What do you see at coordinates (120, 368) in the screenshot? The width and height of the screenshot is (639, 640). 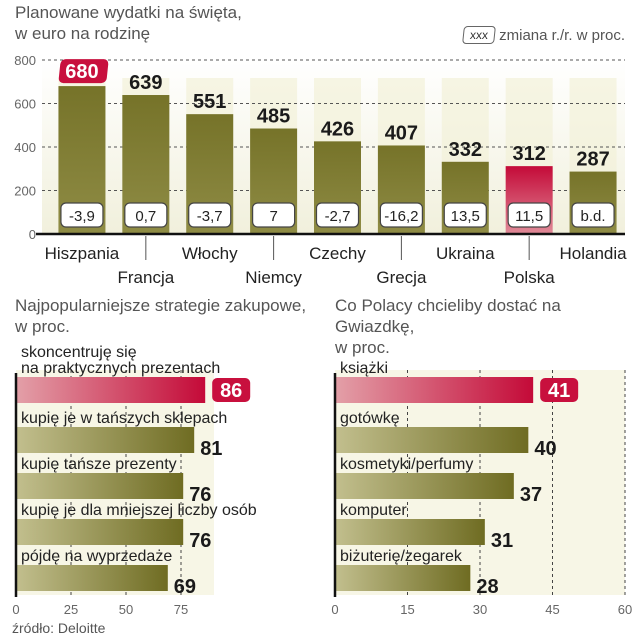 I see `category-label: na praktycznych prezentach` at bounding box center [120, 368].